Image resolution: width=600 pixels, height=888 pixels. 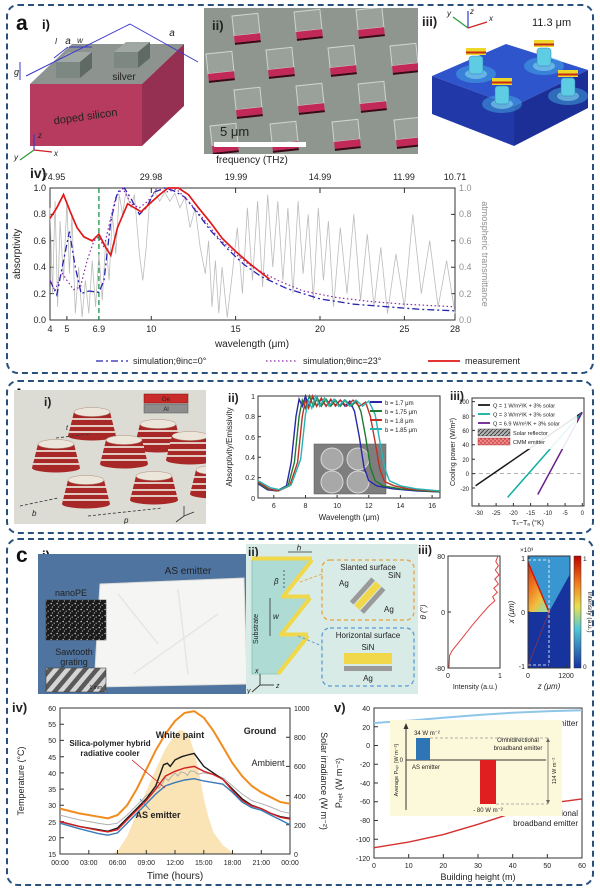 I want to click on y-tick: -20, so click(x=464, y=490).